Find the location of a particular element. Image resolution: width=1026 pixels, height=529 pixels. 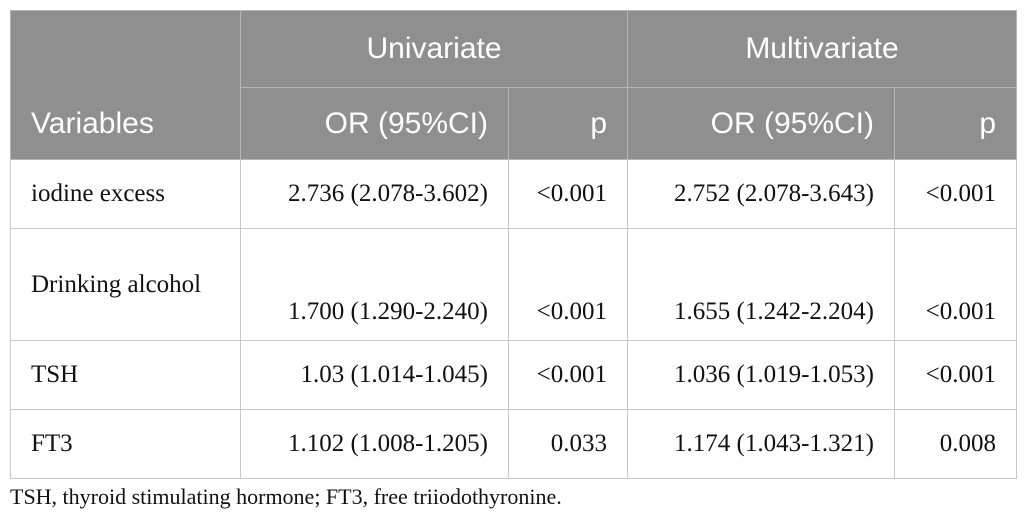

univariate-p-cell: 0.033 is located at coordinates (568, 444).